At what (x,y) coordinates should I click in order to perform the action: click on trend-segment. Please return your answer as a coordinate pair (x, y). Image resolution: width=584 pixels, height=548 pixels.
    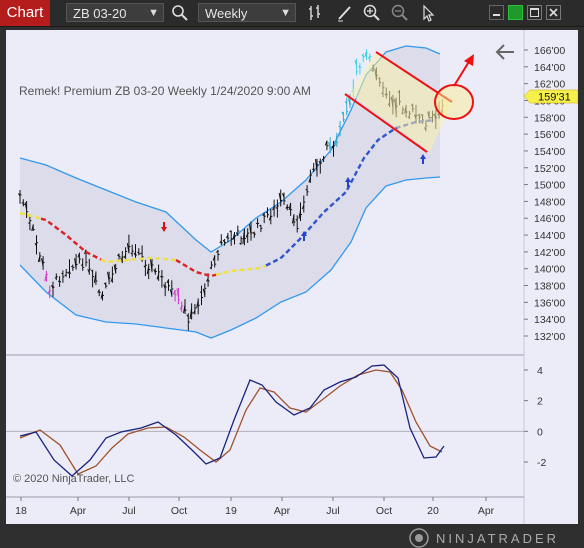
    Looking at the image, I should click on (241, 270).